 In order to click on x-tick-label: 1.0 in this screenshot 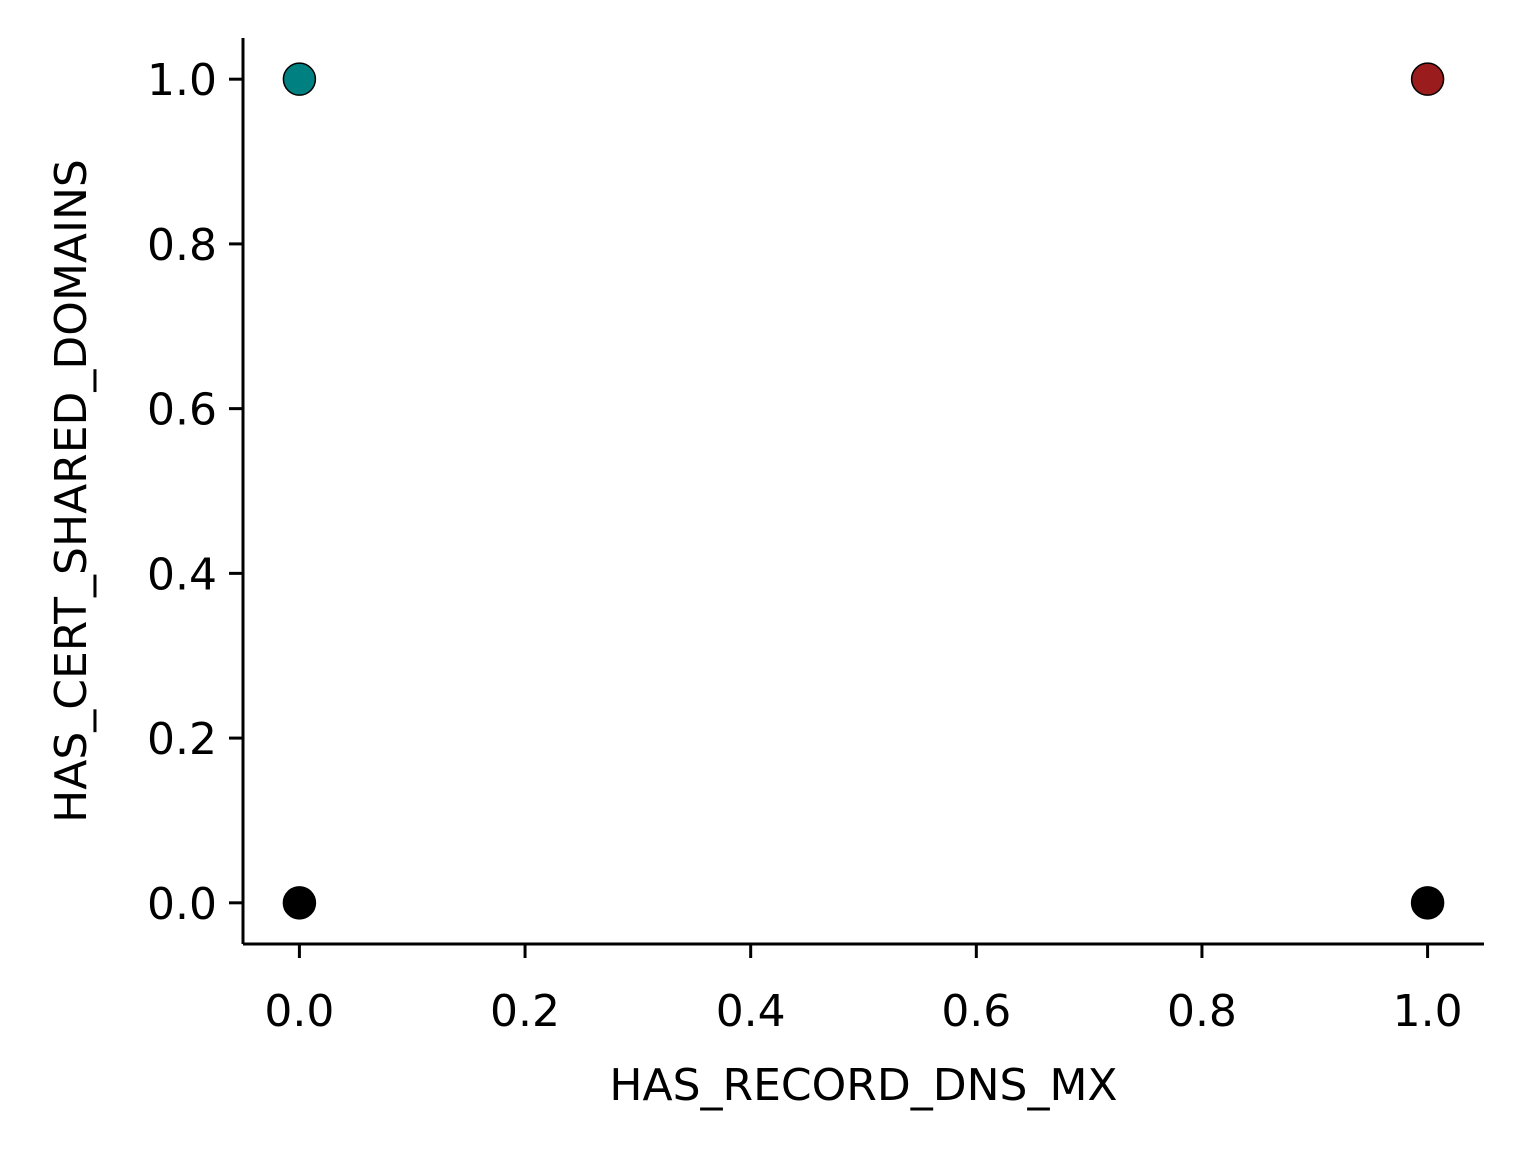, I will do `click(1428, 1011)`.